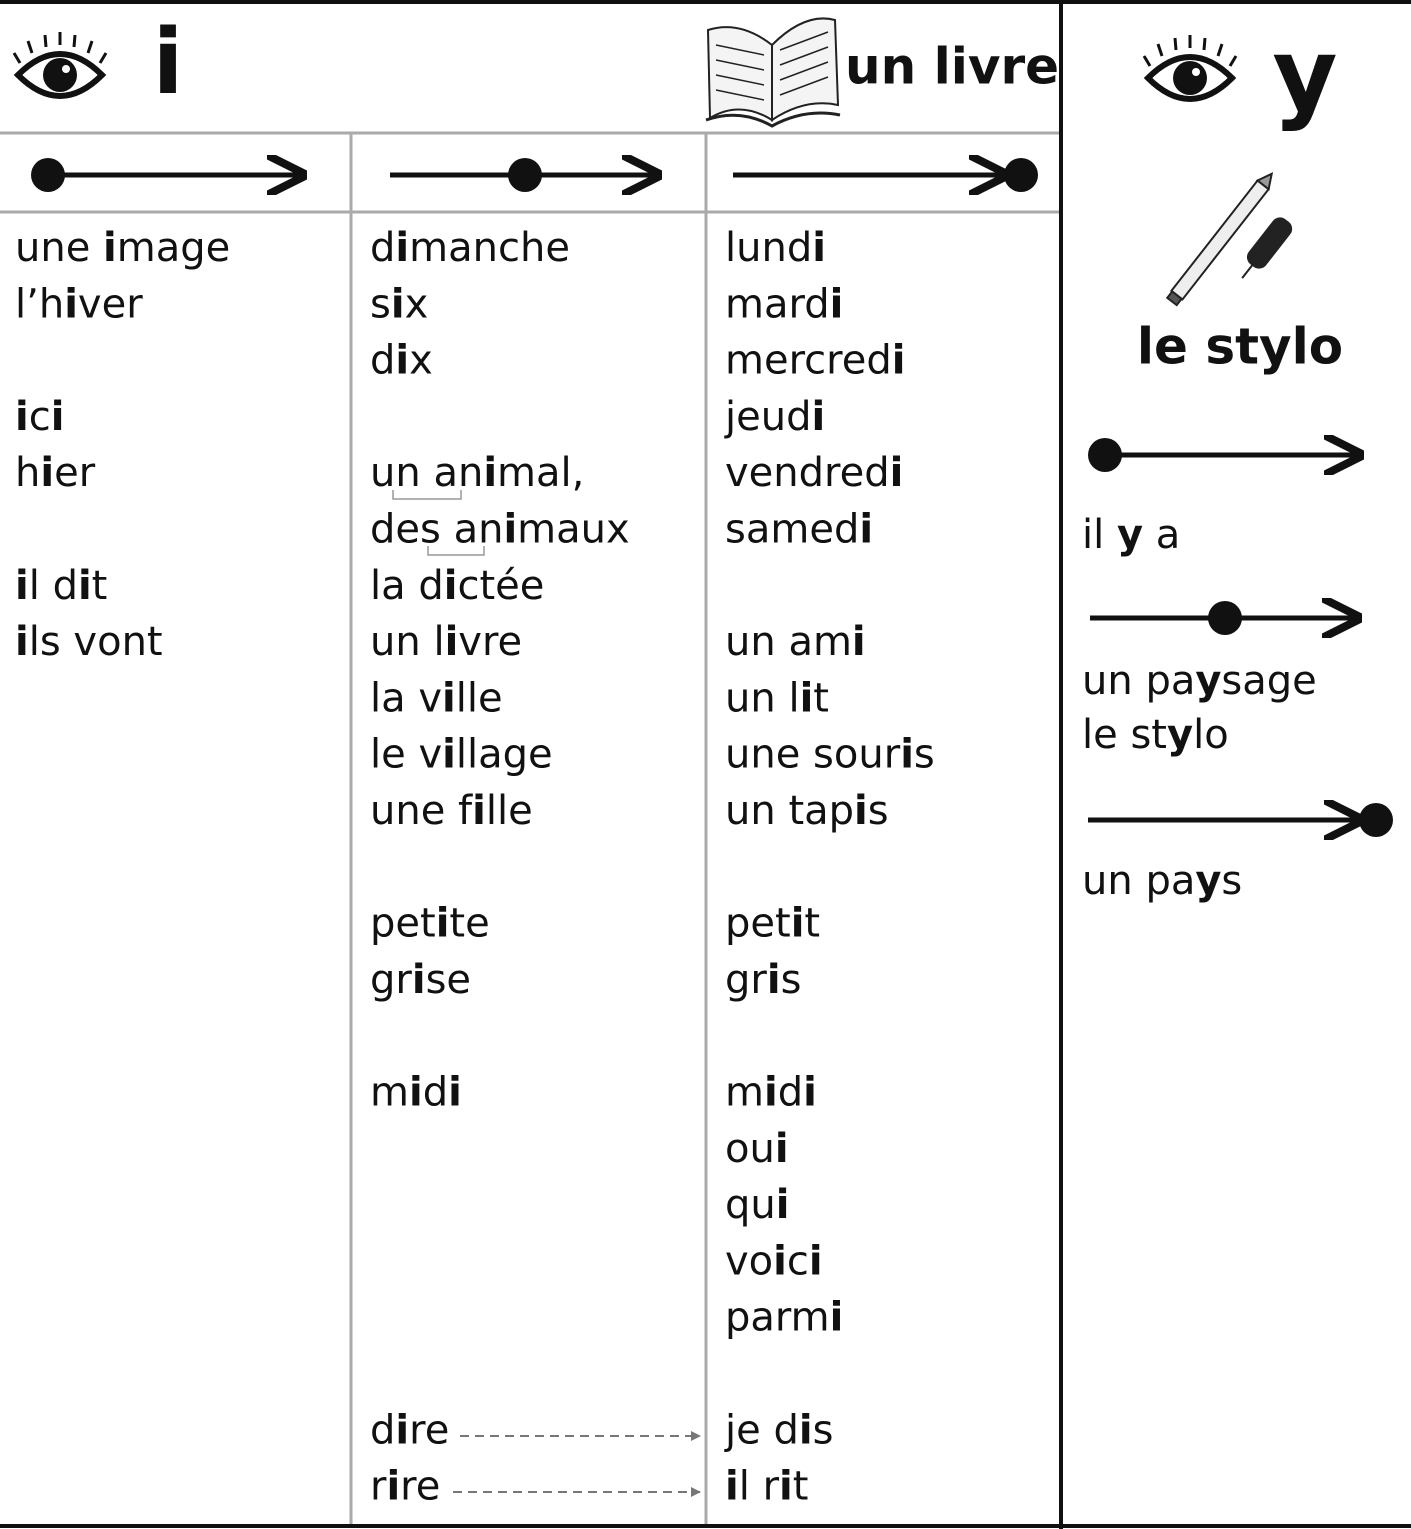 The height and width of the screenshot is (1529, 1411). I want to click on word: dire, so click(409, 1430).